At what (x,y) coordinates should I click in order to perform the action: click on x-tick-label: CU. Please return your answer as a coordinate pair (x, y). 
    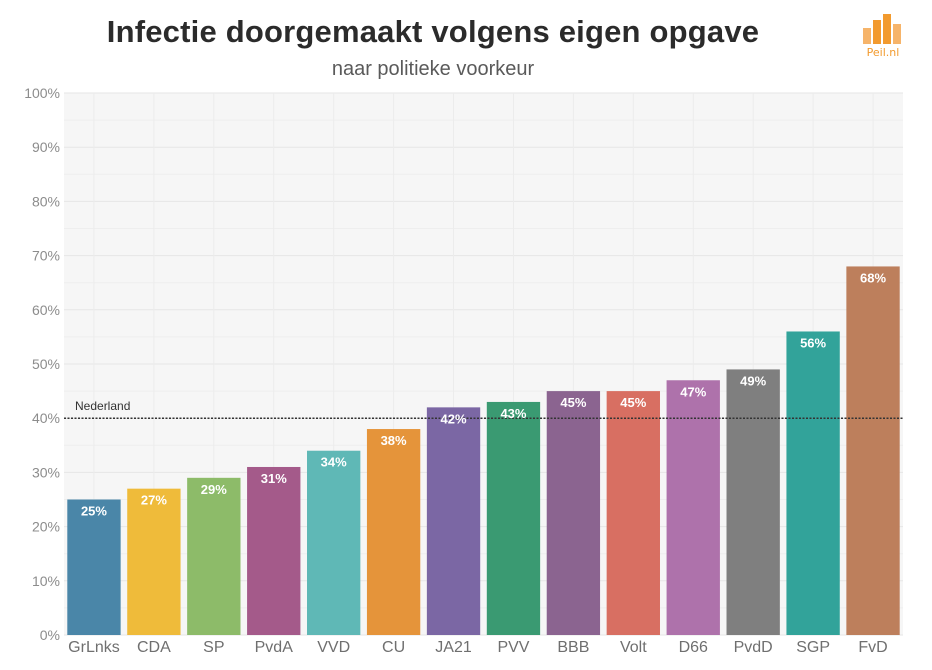
    Looking at the image, I should click on (393, 647).